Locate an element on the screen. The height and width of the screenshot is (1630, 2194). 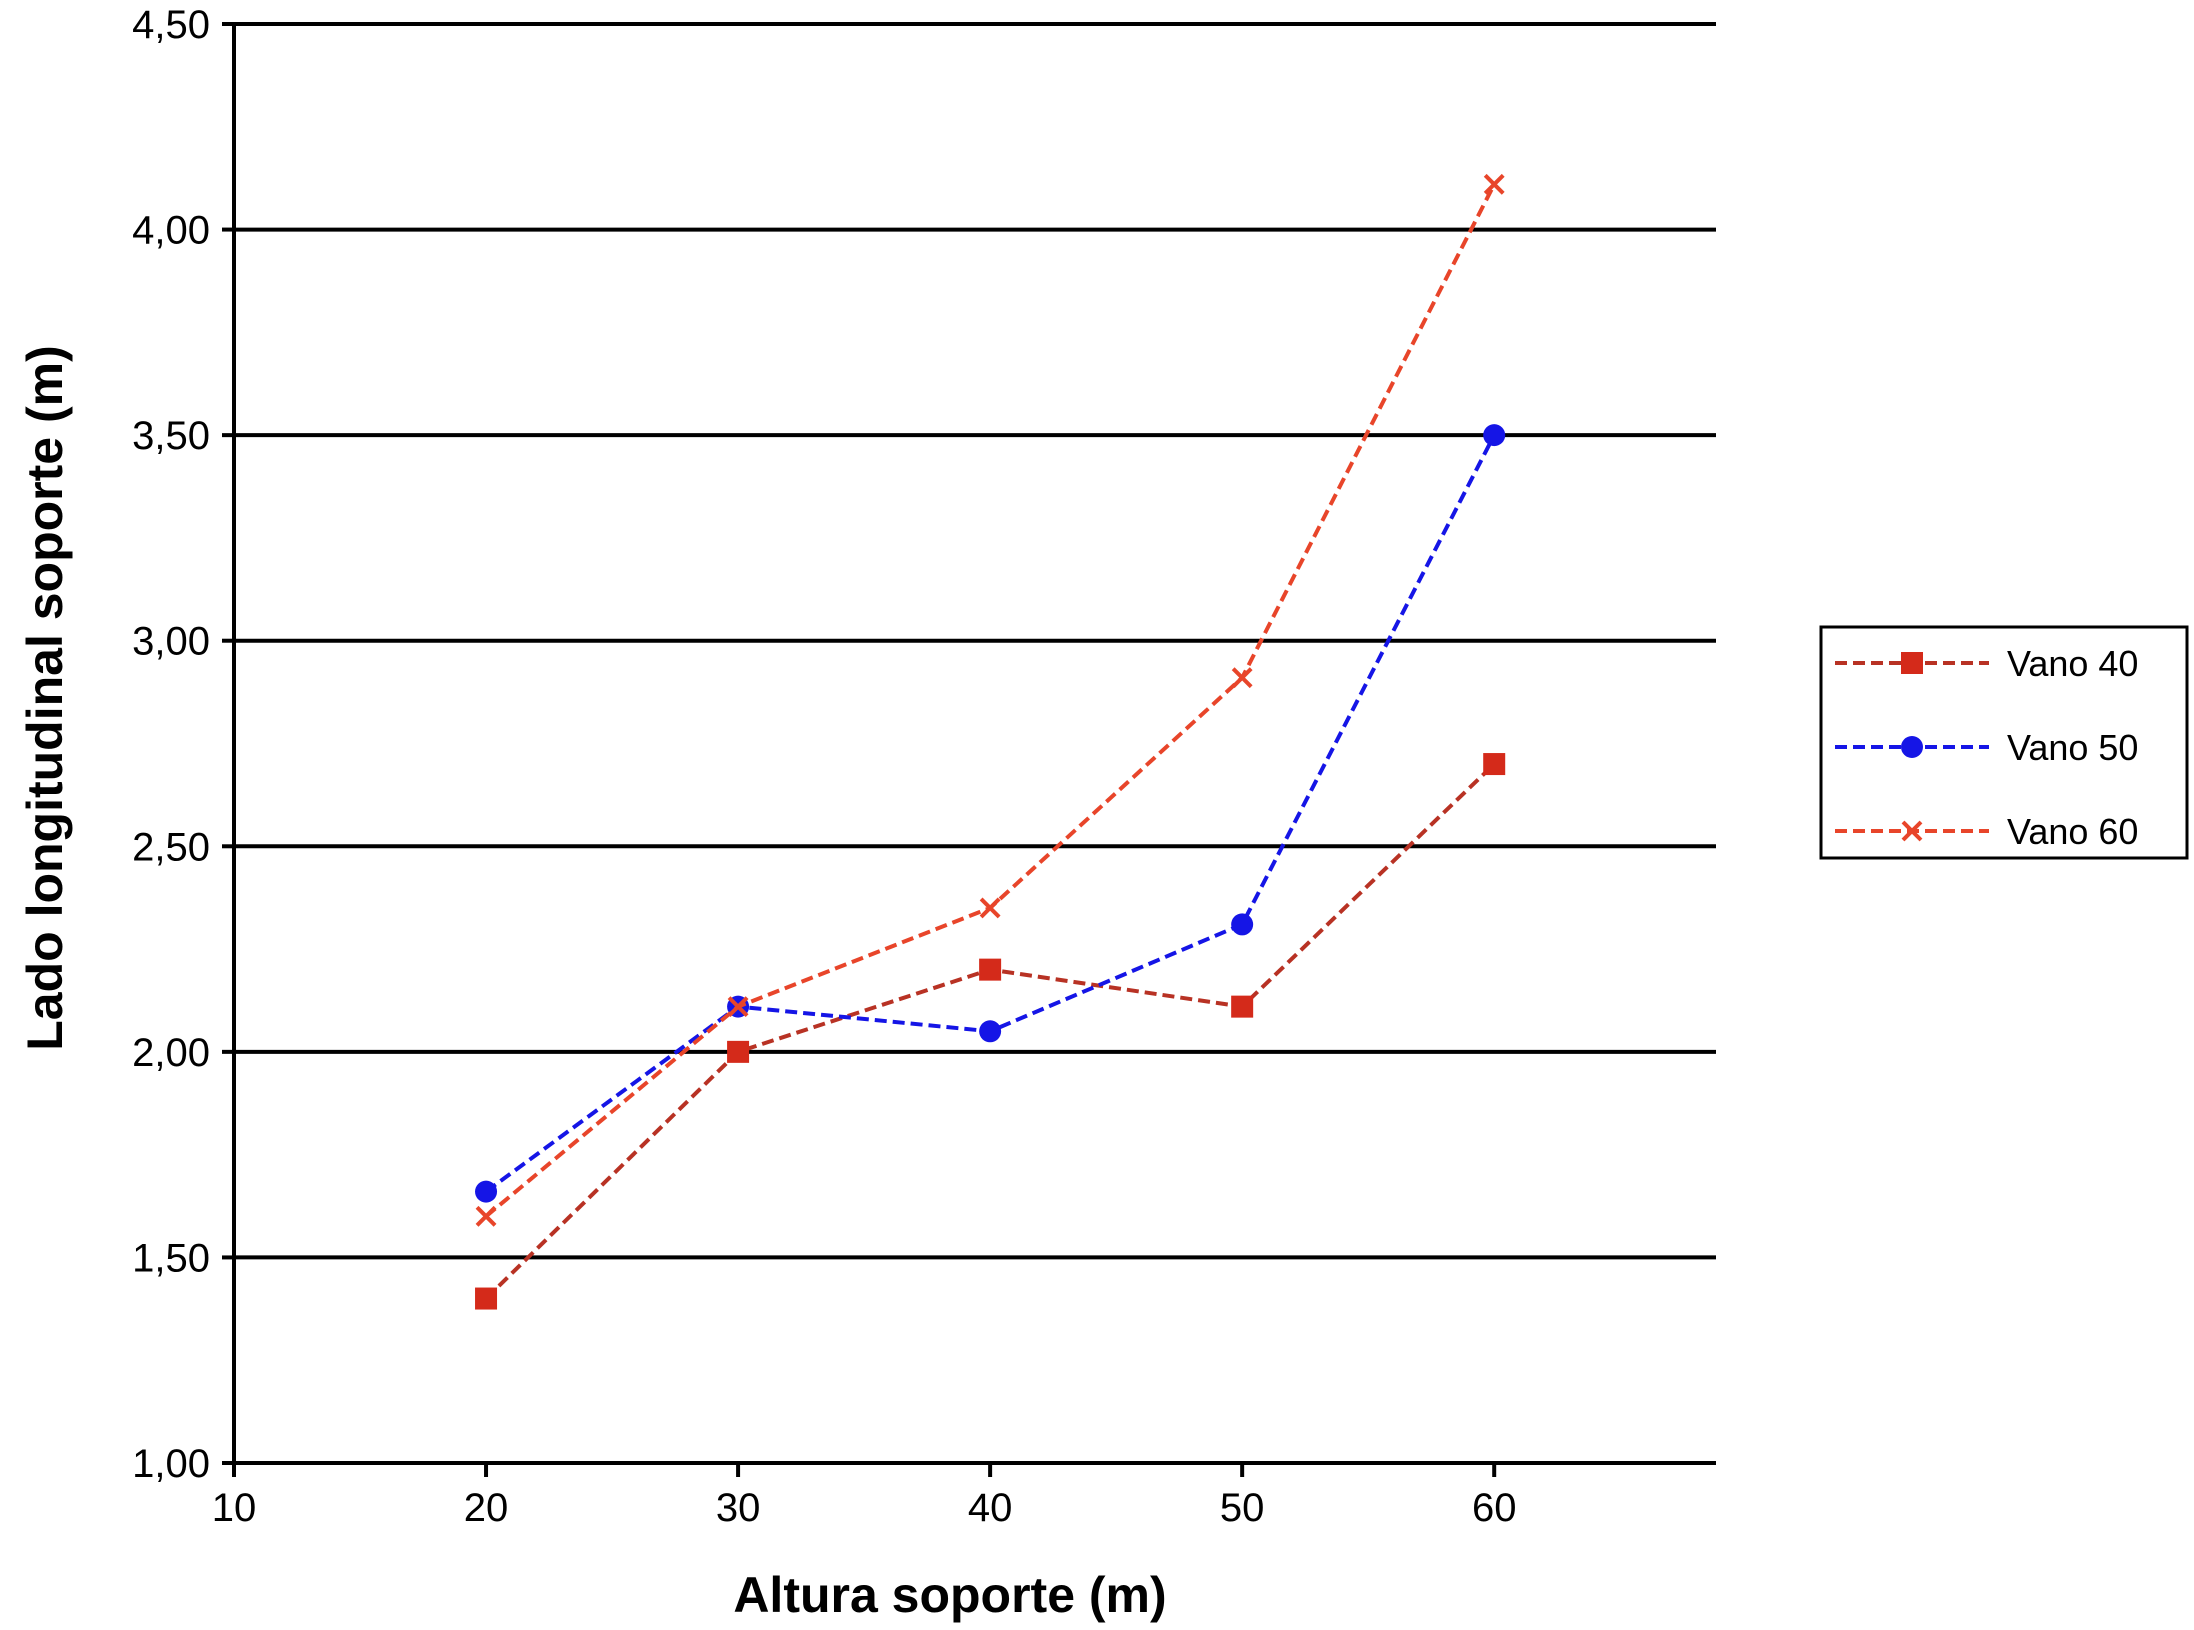
x-tick-label: 40 is located at coordinates (990, 1508).